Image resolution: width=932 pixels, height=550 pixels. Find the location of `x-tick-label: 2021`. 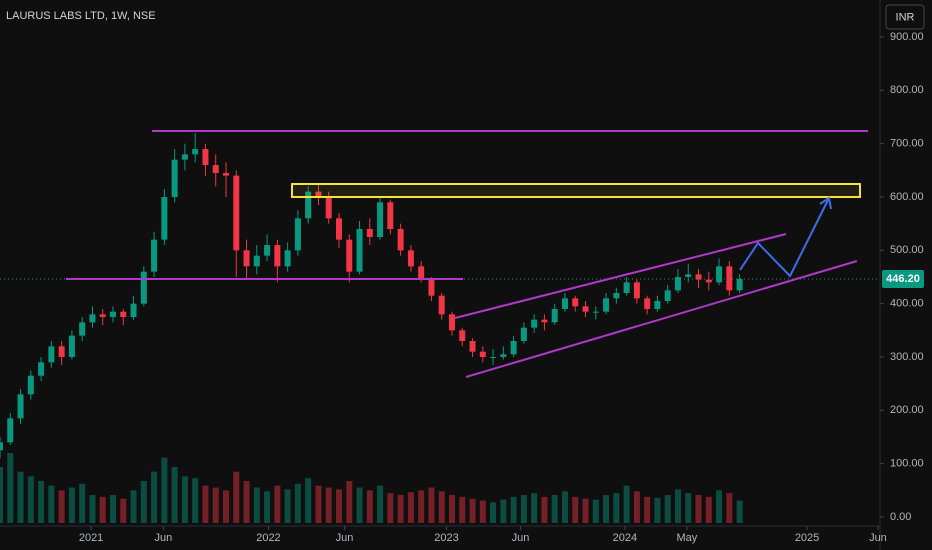

x-tick-label: 2021 is located at coordinates (91, 538).